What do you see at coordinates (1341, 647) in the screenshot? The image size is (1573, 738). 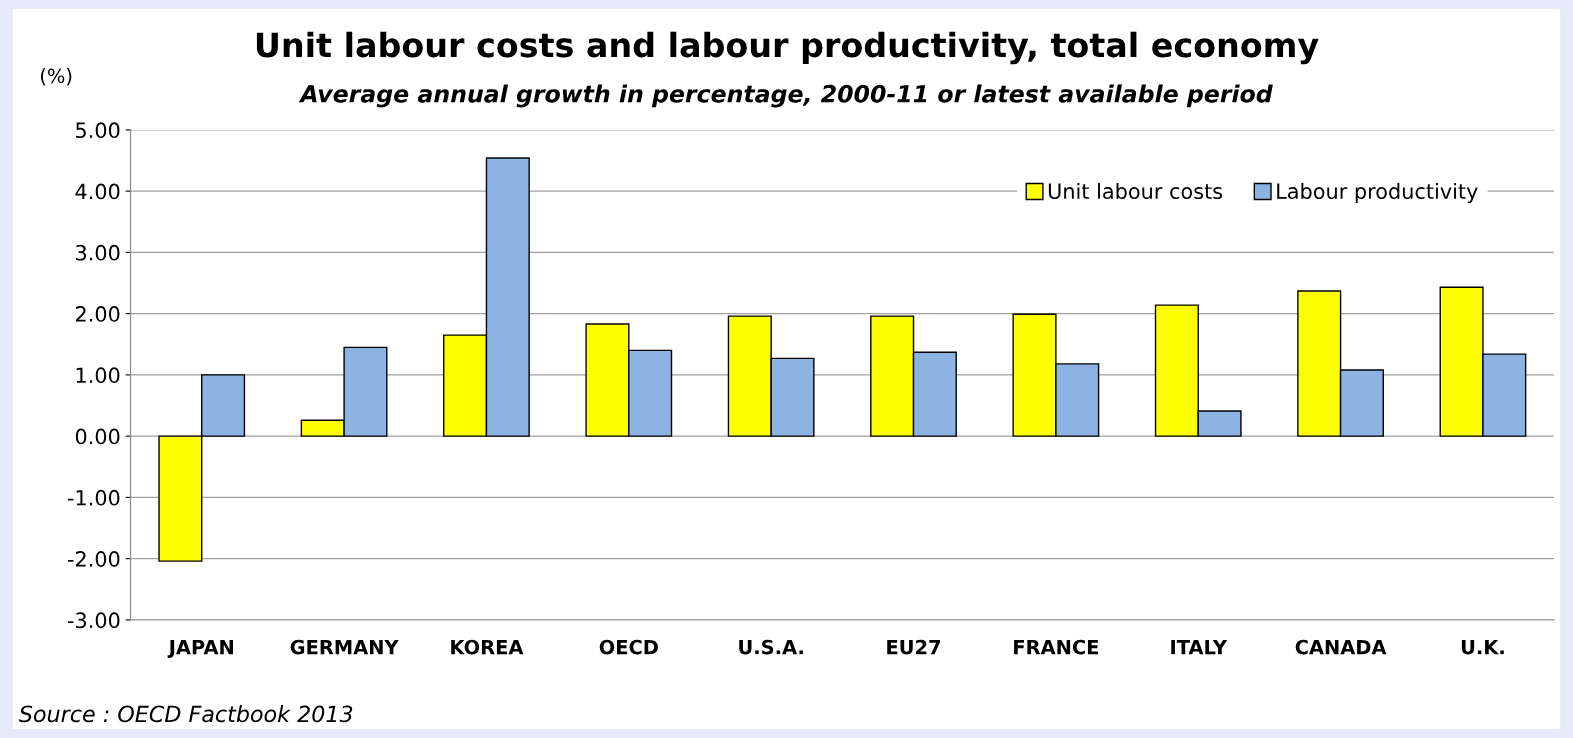 I see `x-tick-label: CANADA` at bounding box center [1341, 647].